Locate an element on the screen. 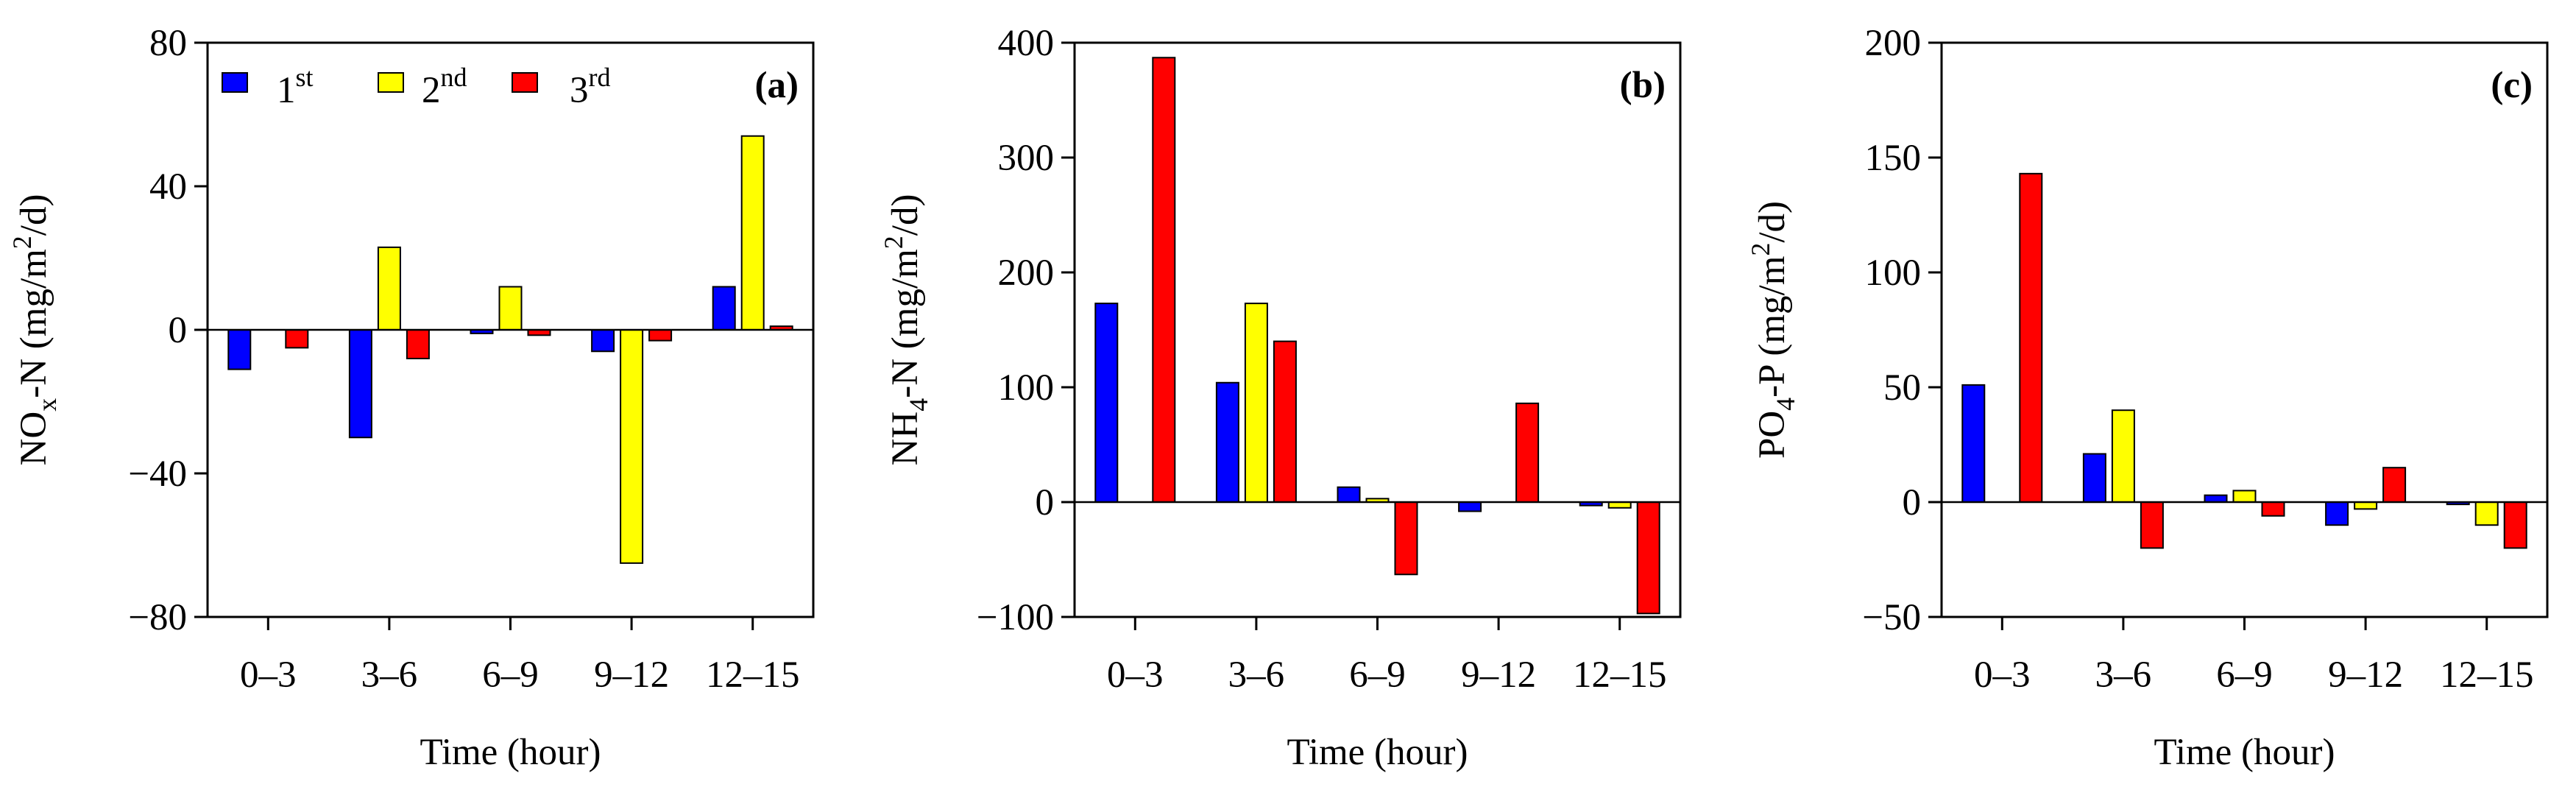 The width and height of the screenshot is (2576, 801). legend-label-3: 3rd is located at coordinates (590, 87).